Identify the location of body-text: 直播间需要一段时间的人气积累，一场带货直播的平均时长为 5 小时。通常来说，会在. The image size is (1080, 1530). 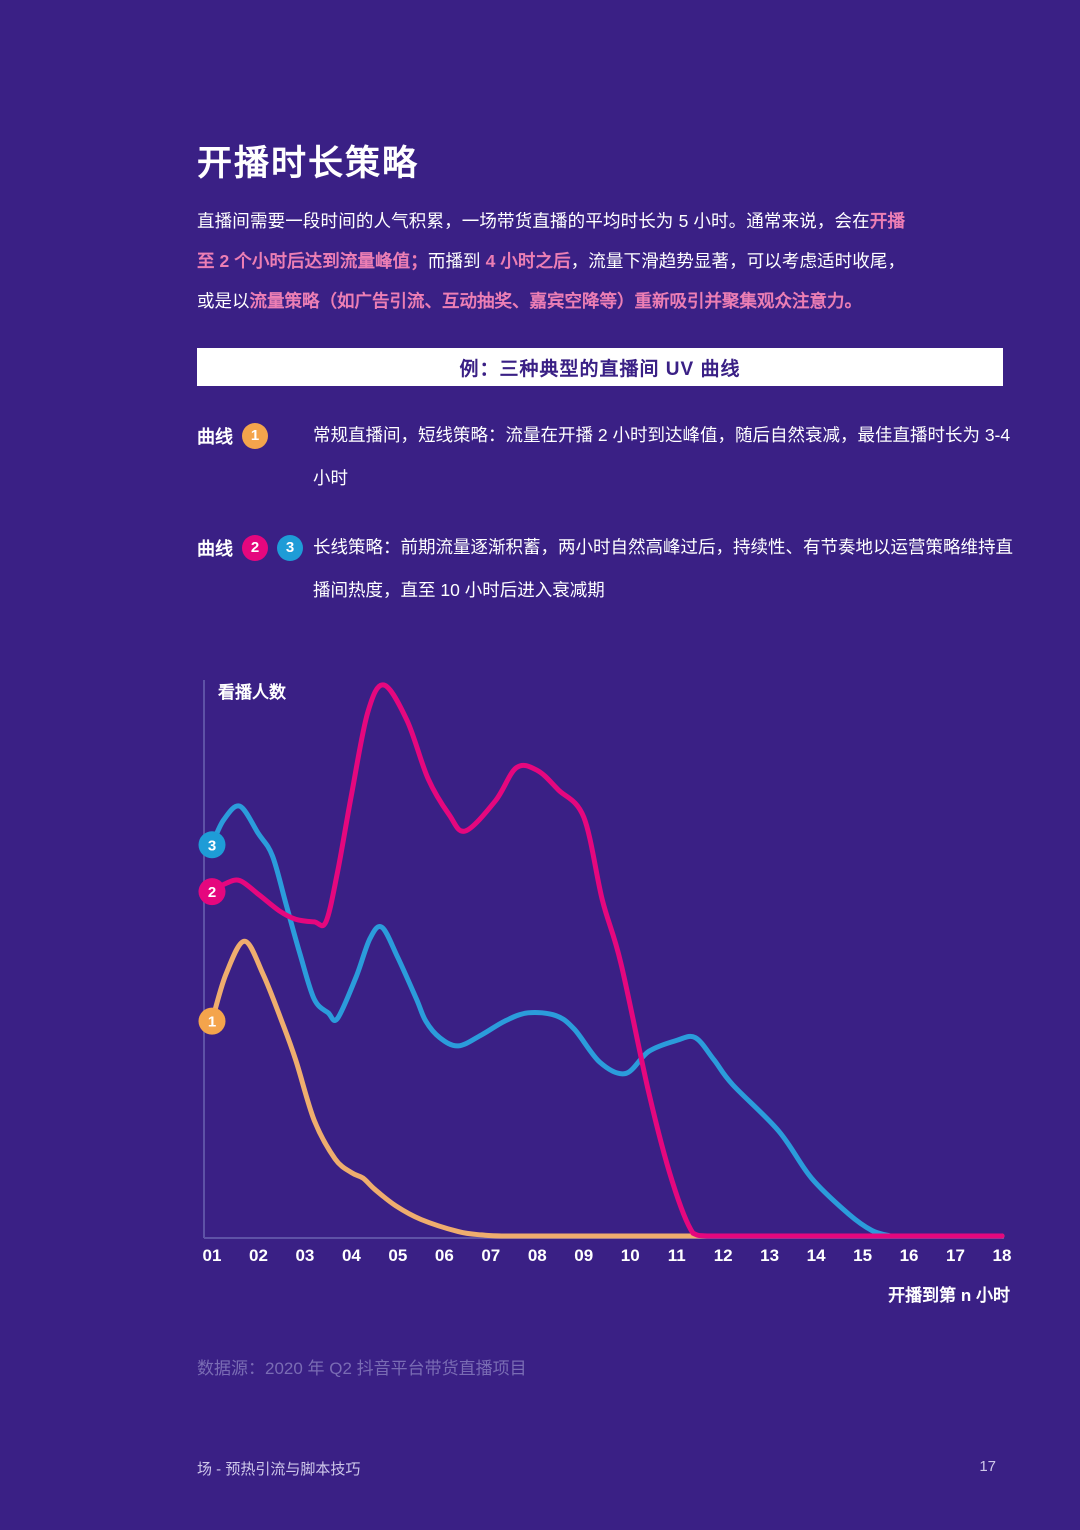
(533, 220).